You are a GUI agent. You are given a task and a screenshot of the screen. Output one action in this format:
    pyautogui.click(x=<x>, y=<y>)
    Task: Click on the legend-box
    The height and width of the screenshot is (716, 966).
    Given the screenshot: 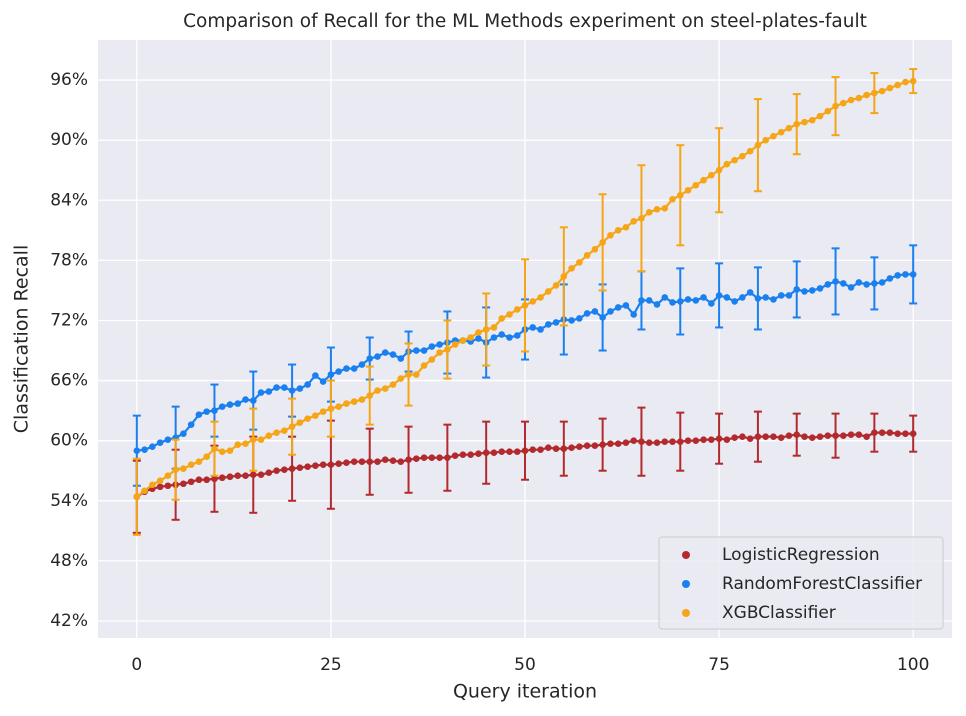 What is the action you would take?
    pyautogui.click(x=801, y=583)
    